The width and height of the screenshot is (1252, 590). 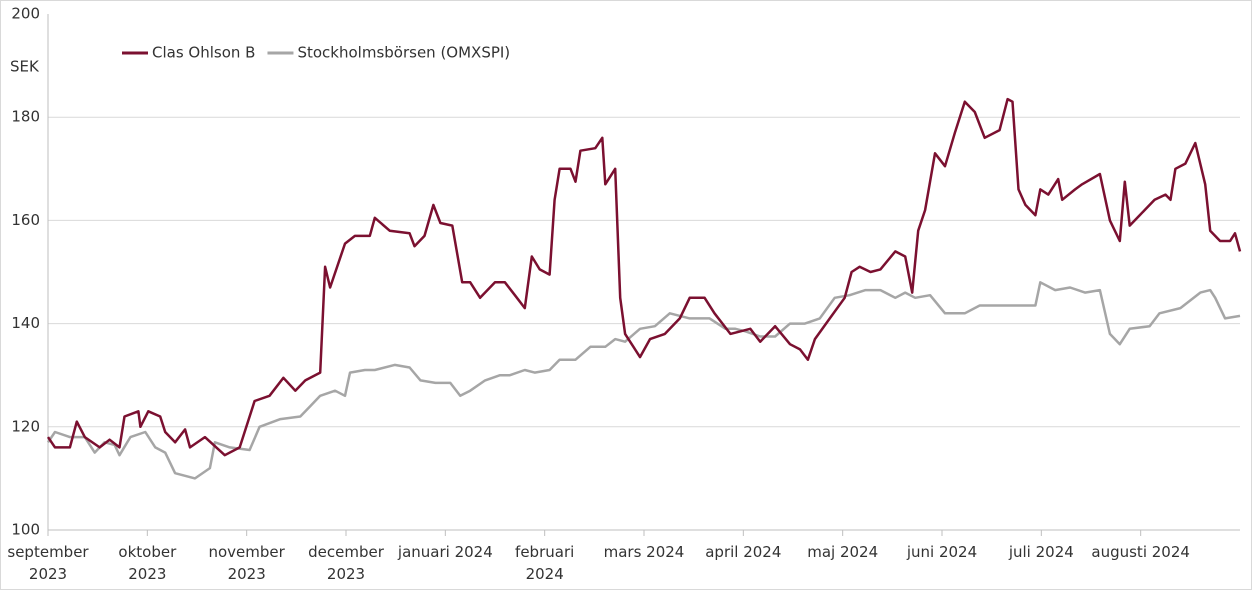 I want to click on x-tick-label: april 2024, so click(x=743, y=552).